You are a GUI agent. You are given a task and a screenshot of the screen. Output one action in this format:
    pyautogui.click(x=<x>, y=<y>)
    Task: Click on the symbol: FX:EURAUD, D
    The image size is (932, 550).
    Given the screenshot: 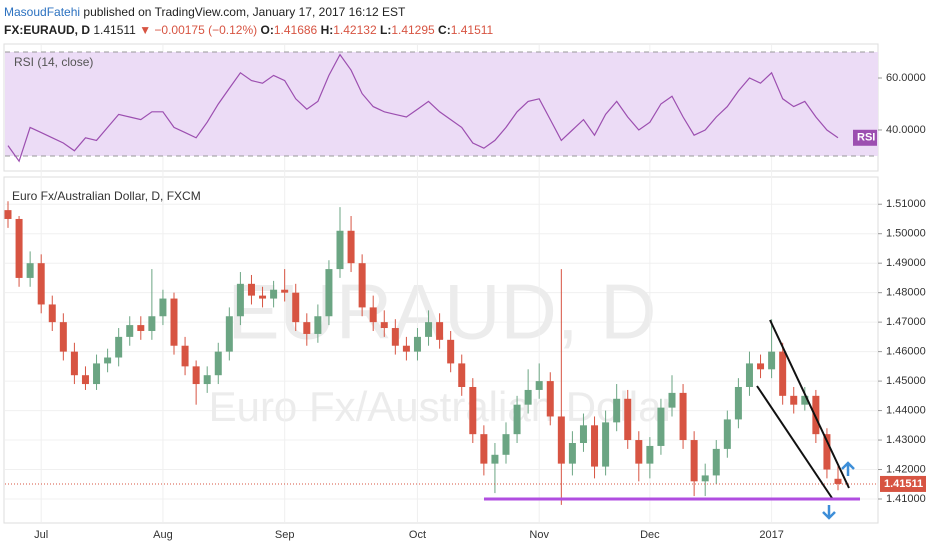 What is the action you would take?
    pyautogui.click(x=47, y=30)
    